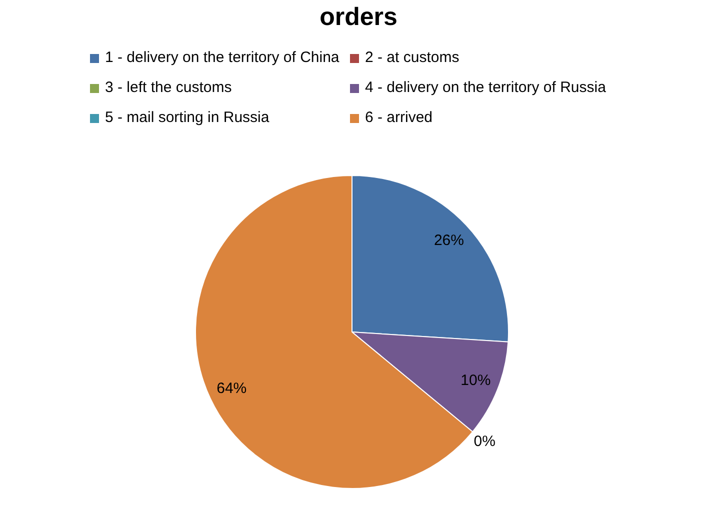  Describe the element at coordinates (475, 381) in the screenshot. I see `data-label: 10%` at that location.